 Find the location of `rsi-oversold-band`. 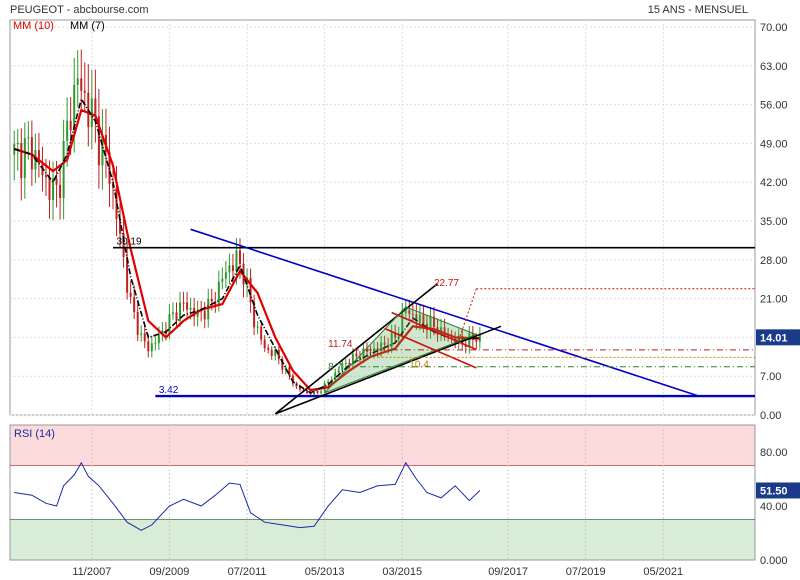

rsi-oversold-band is located at coordinates (382, 539).